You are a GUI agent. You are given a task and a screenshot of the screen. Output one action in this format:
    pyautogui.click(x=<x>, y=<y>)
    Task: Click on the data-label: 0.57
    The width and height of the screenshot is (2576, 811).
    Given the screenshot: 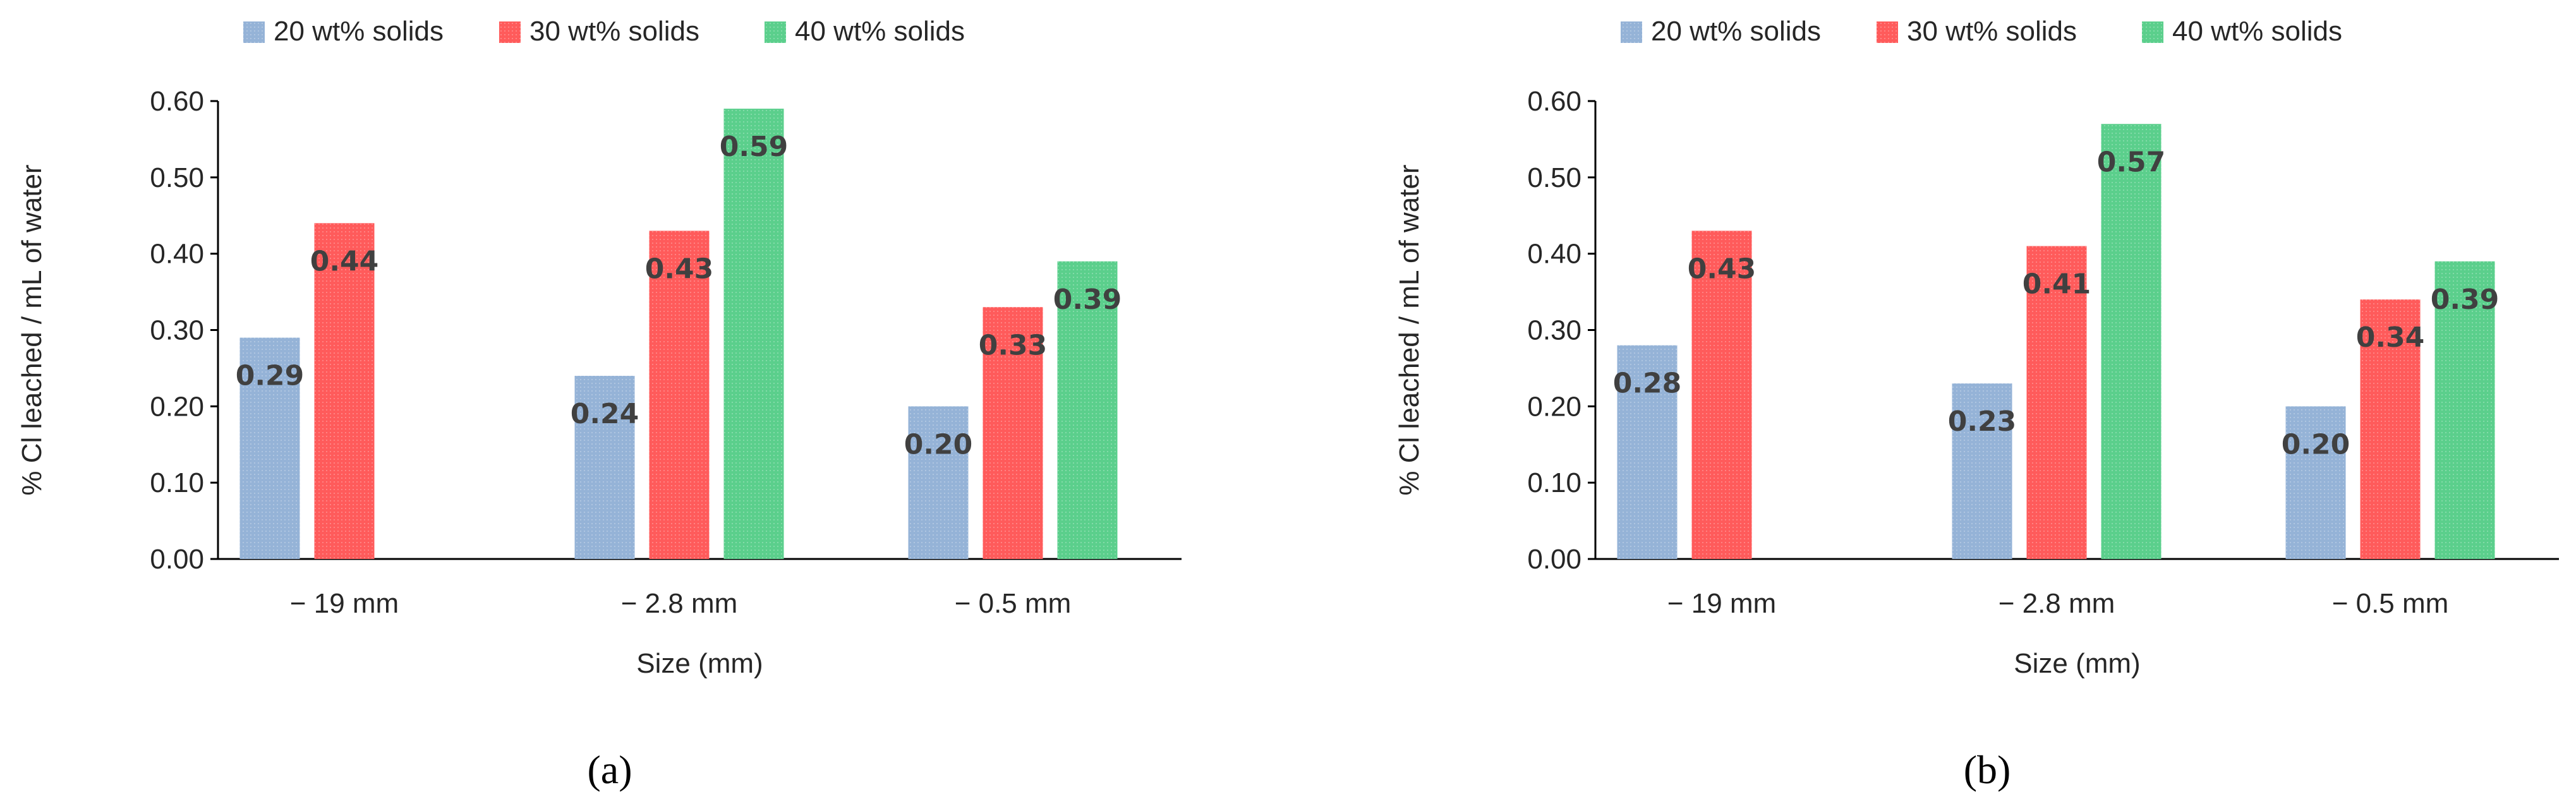 What is the action you would take?
    pyautogui.click(x=2131, y=162)
    